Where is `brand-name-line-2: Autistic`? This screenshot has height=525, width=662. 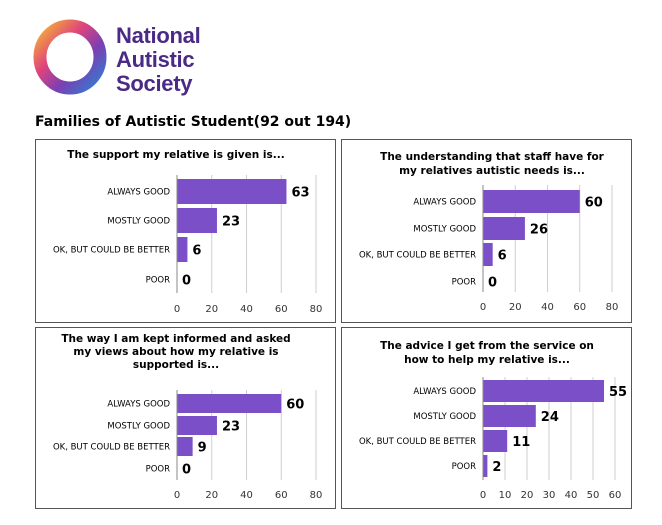 brand-name-line-2: Autistic is located at coordinates (155, 59).